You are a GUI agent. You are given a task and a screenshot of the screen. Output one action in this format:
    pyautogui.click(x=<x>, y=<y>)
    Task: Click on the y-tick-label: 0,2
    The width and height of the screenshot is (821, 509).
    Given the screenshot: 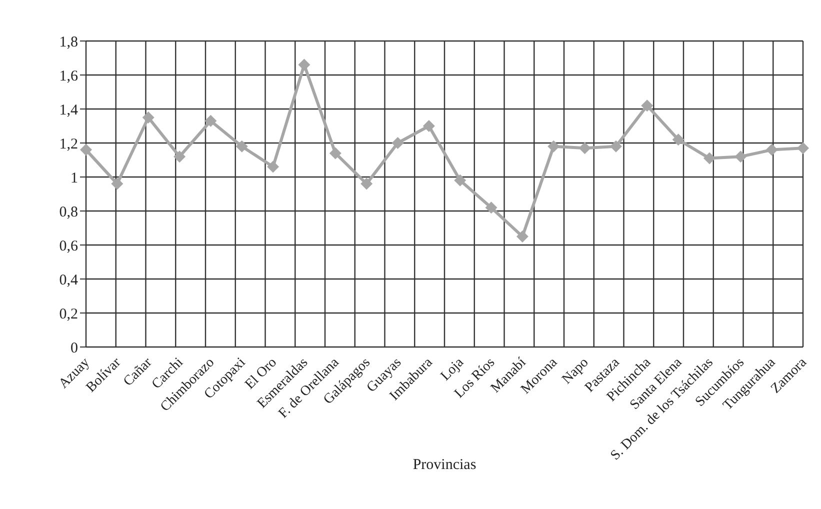 What is the action you would take?
    pyautogui.click(x=68, y=314)
    